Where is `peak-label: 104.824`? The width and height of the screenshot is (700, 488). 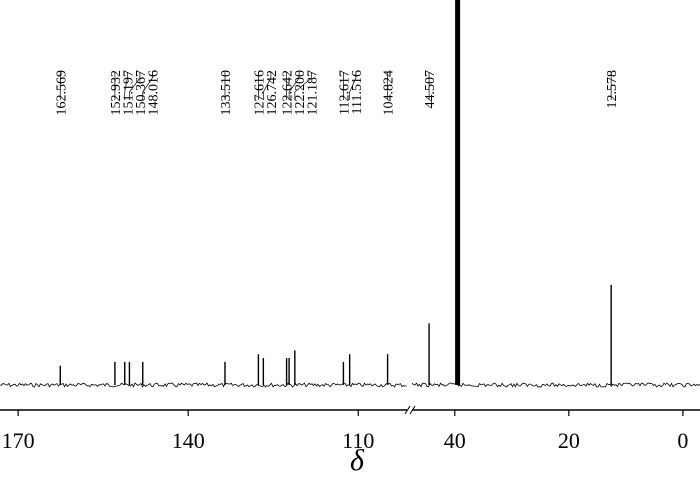 peak-label: 104.824 is located at coordinates (389, 93).